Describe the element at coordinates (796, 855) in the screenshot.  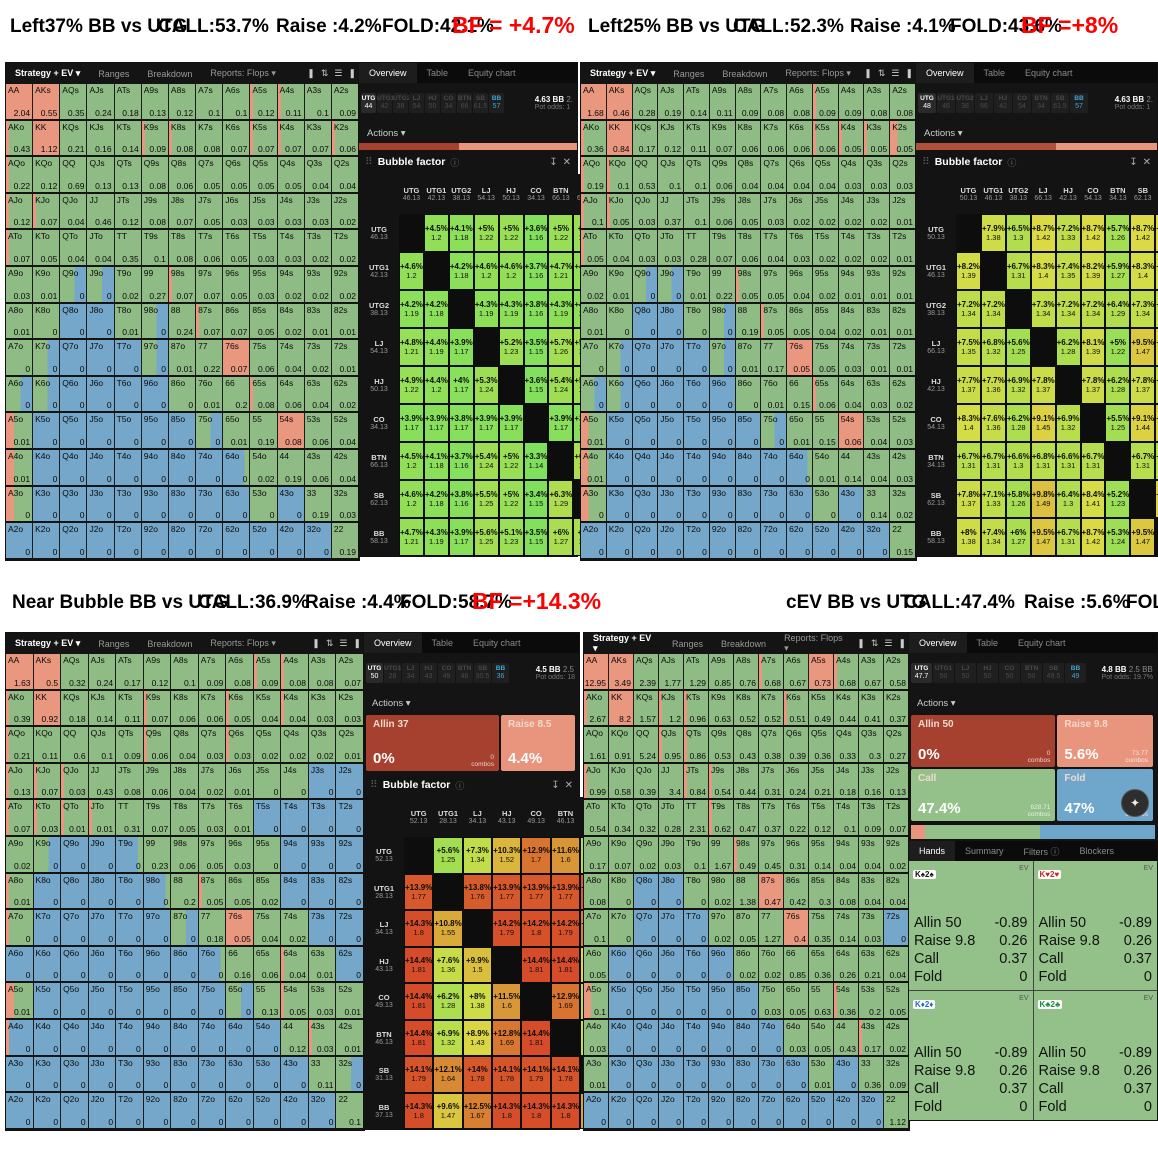
I see `hand-cell: 96s 0.31` at that location.